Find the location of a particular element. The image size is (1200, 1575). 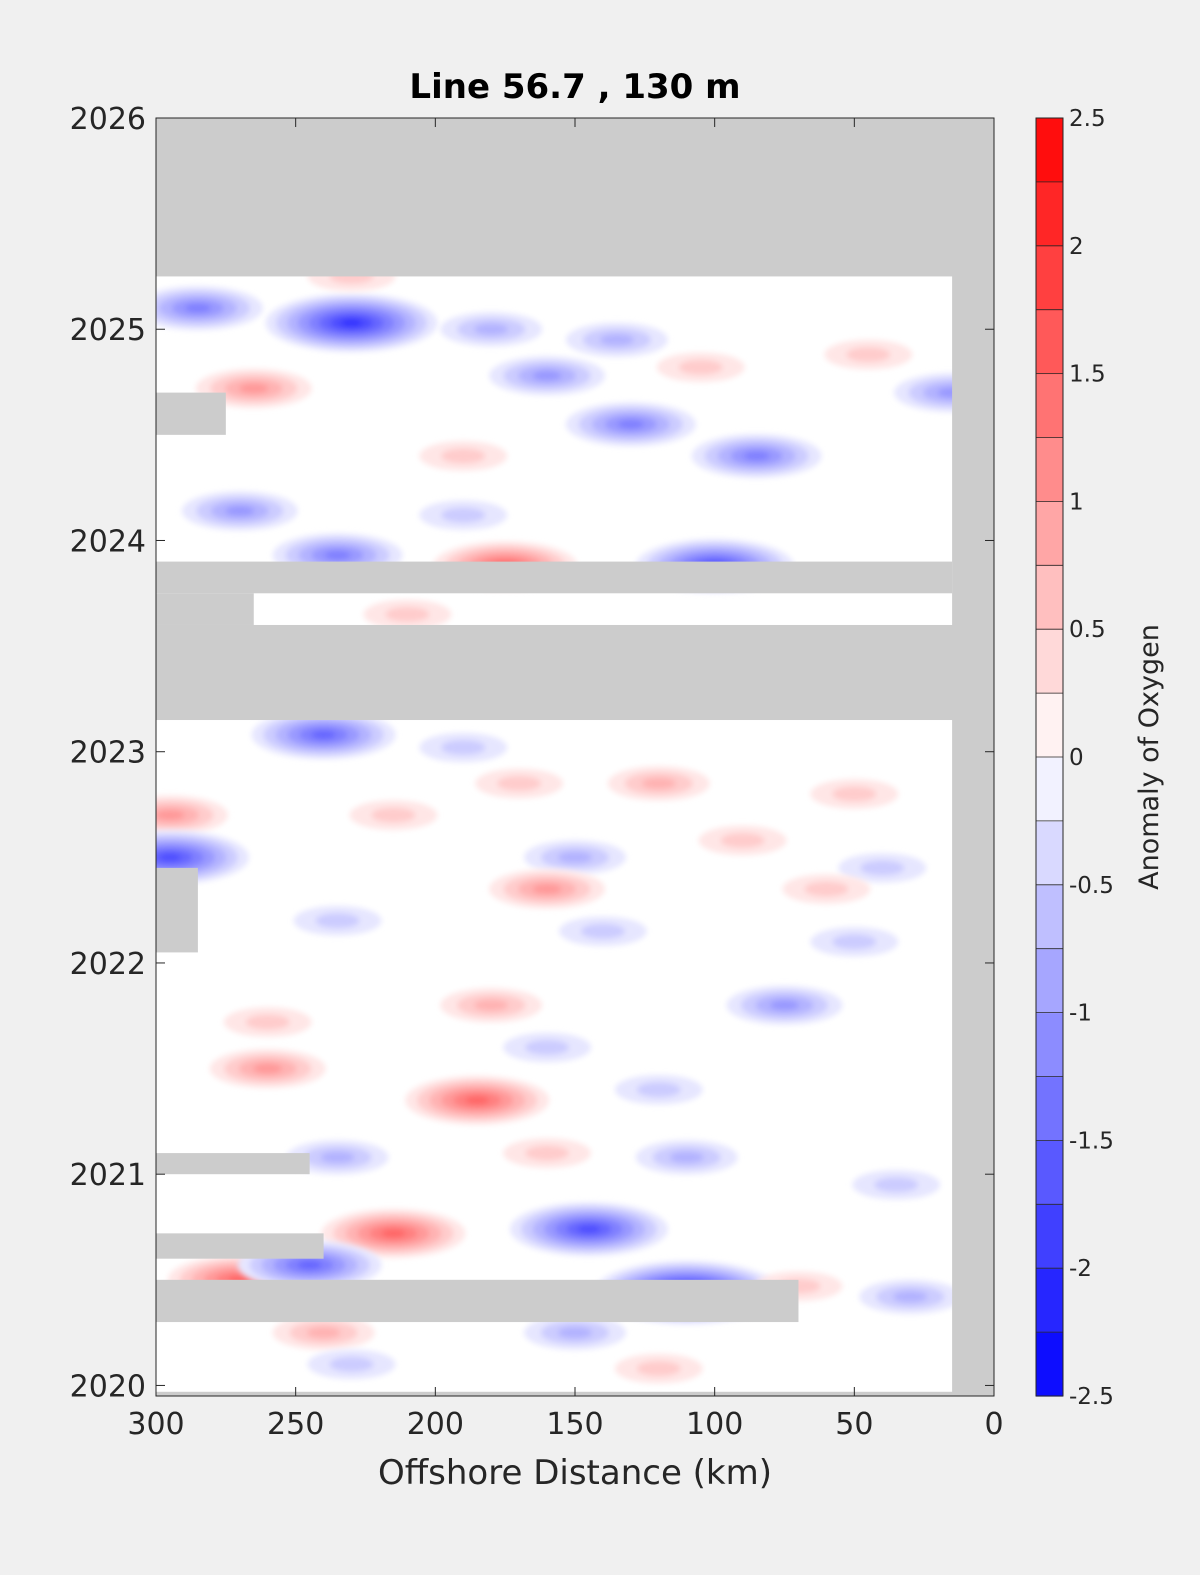

x-tick-label: 150 is located at coordinates (574, 1424).